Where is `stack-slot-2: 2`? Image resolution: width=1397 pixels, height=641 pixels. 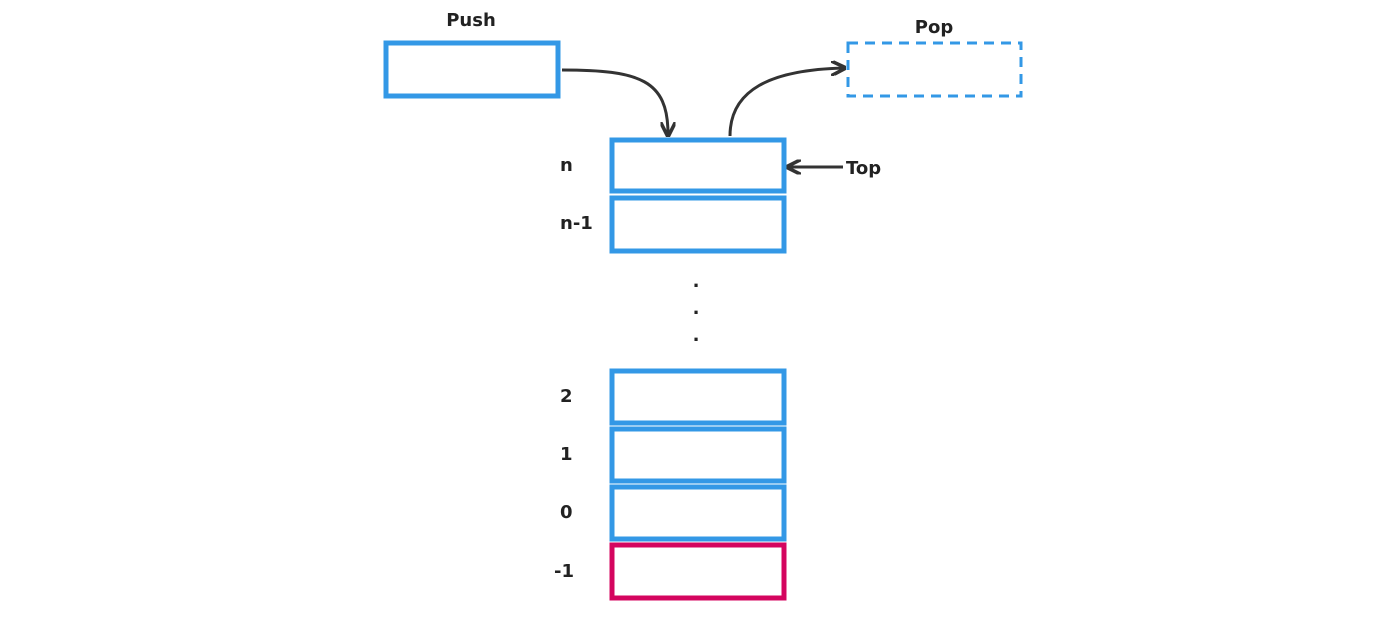 stack-slot-2: 2 is located at coordinates (673, 397).